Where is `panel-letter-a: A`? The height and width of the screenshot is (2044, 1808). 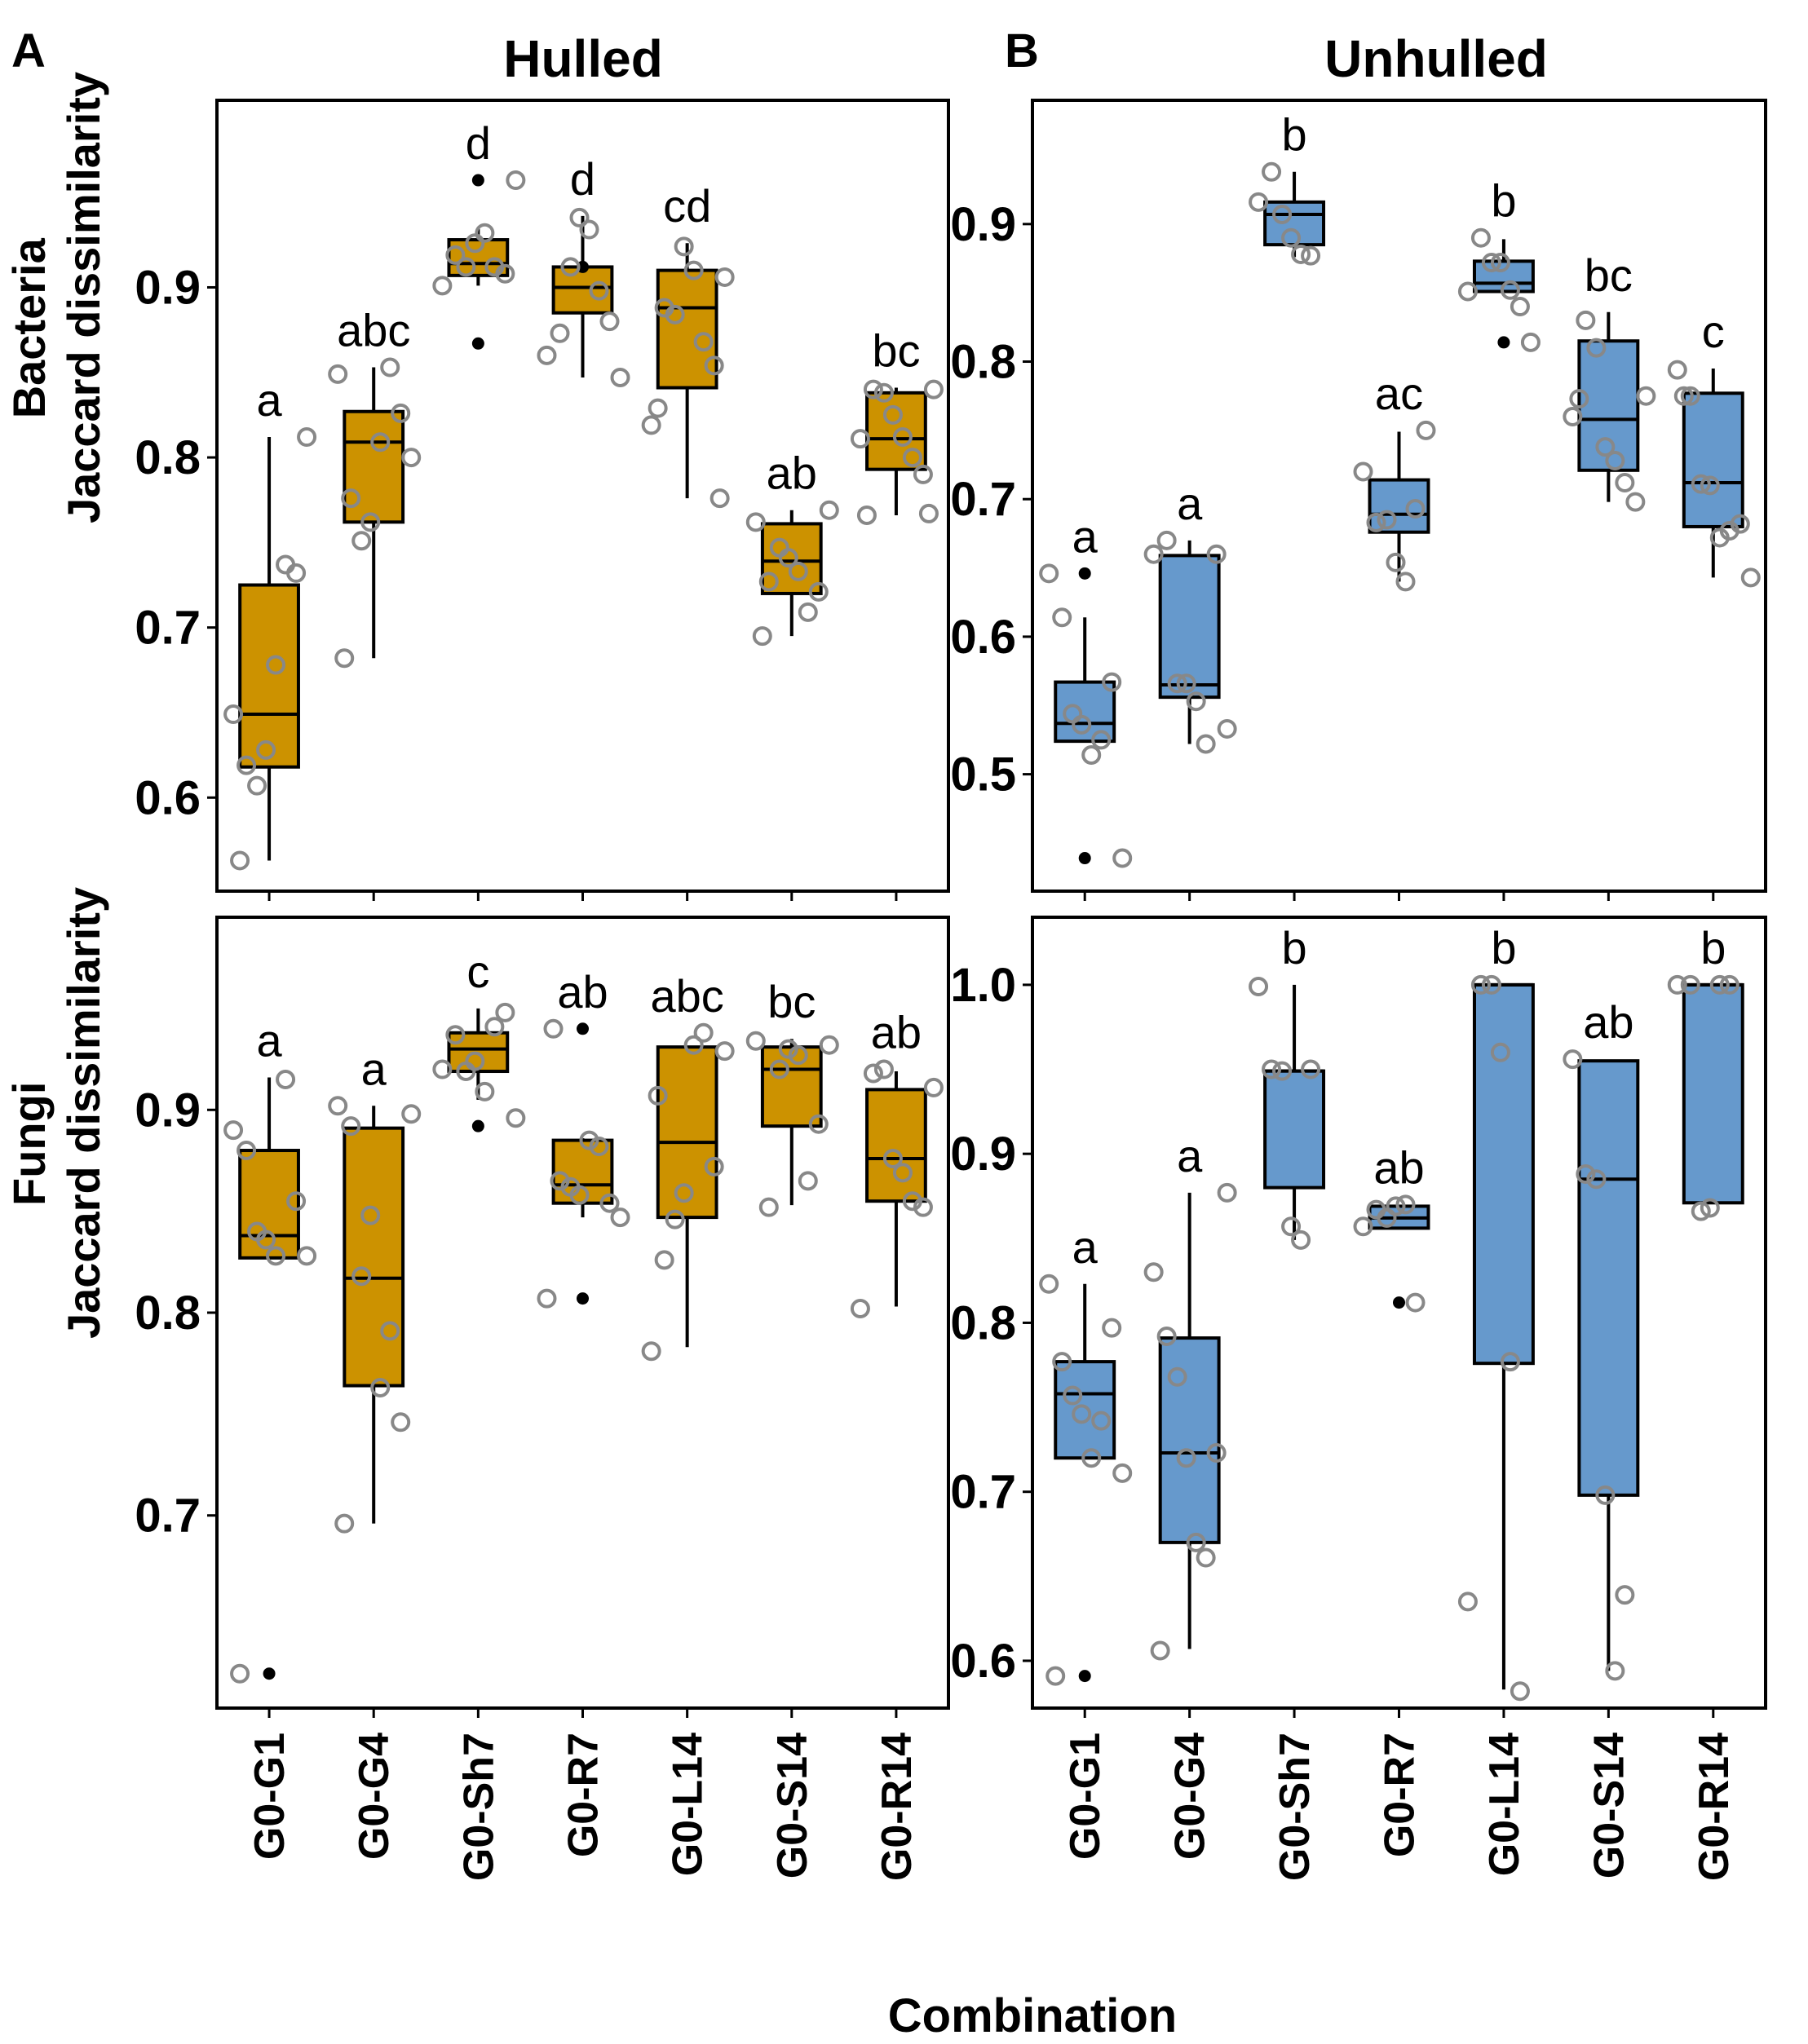
panel-letter-a: A is located at coordinates (28, 50).